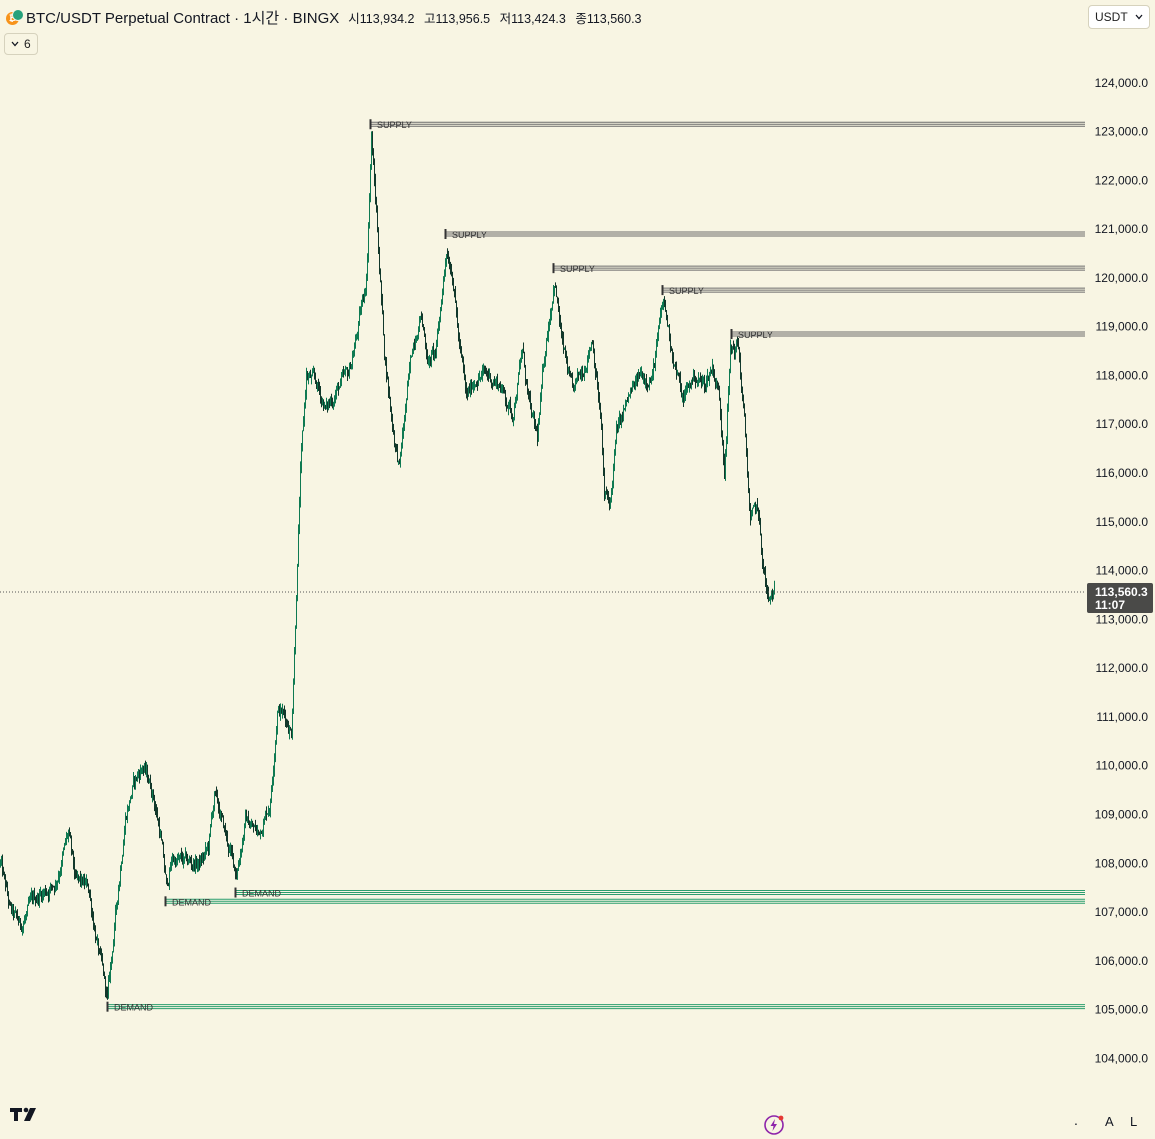  Describe the element at coordinates (686, 291) in the screenshot. I see `supply-zone-label: SUPPLY` at that location.